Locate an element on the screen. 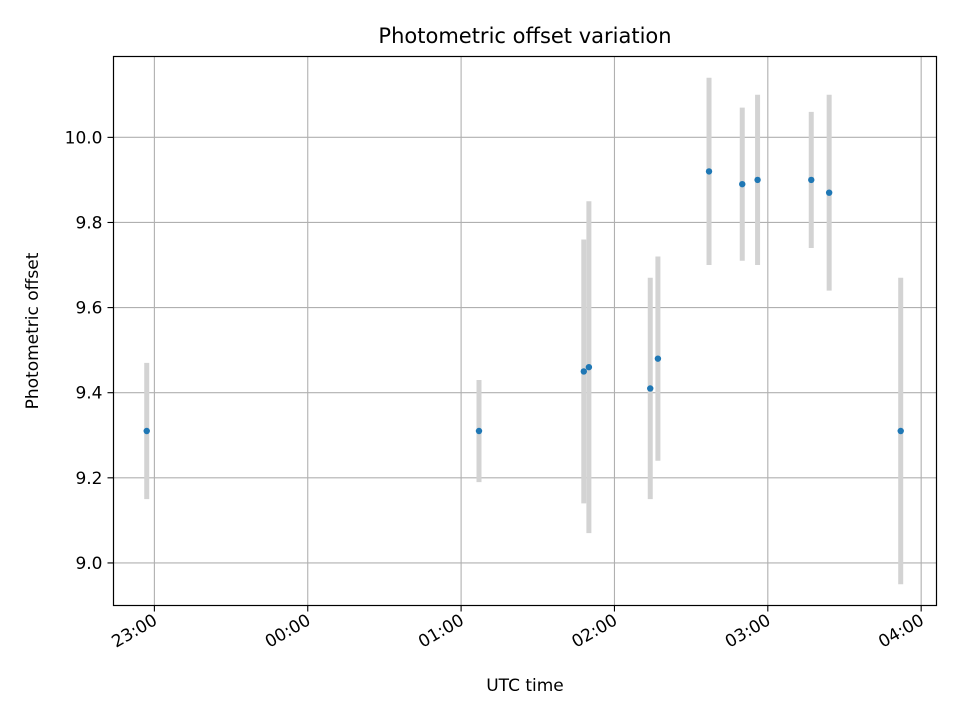  x-axis-label: UTC time is located at coordinates (525, 686).